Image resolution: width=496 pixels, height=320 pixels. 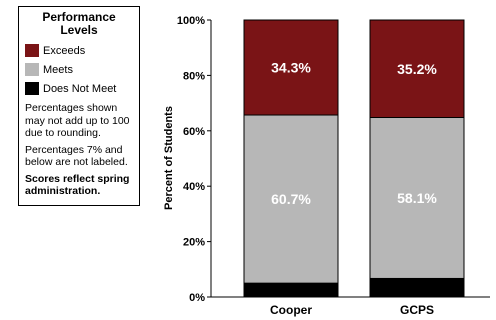 I want to click on bar-segment-gcps-exceeds, so click(x=417, y=69).